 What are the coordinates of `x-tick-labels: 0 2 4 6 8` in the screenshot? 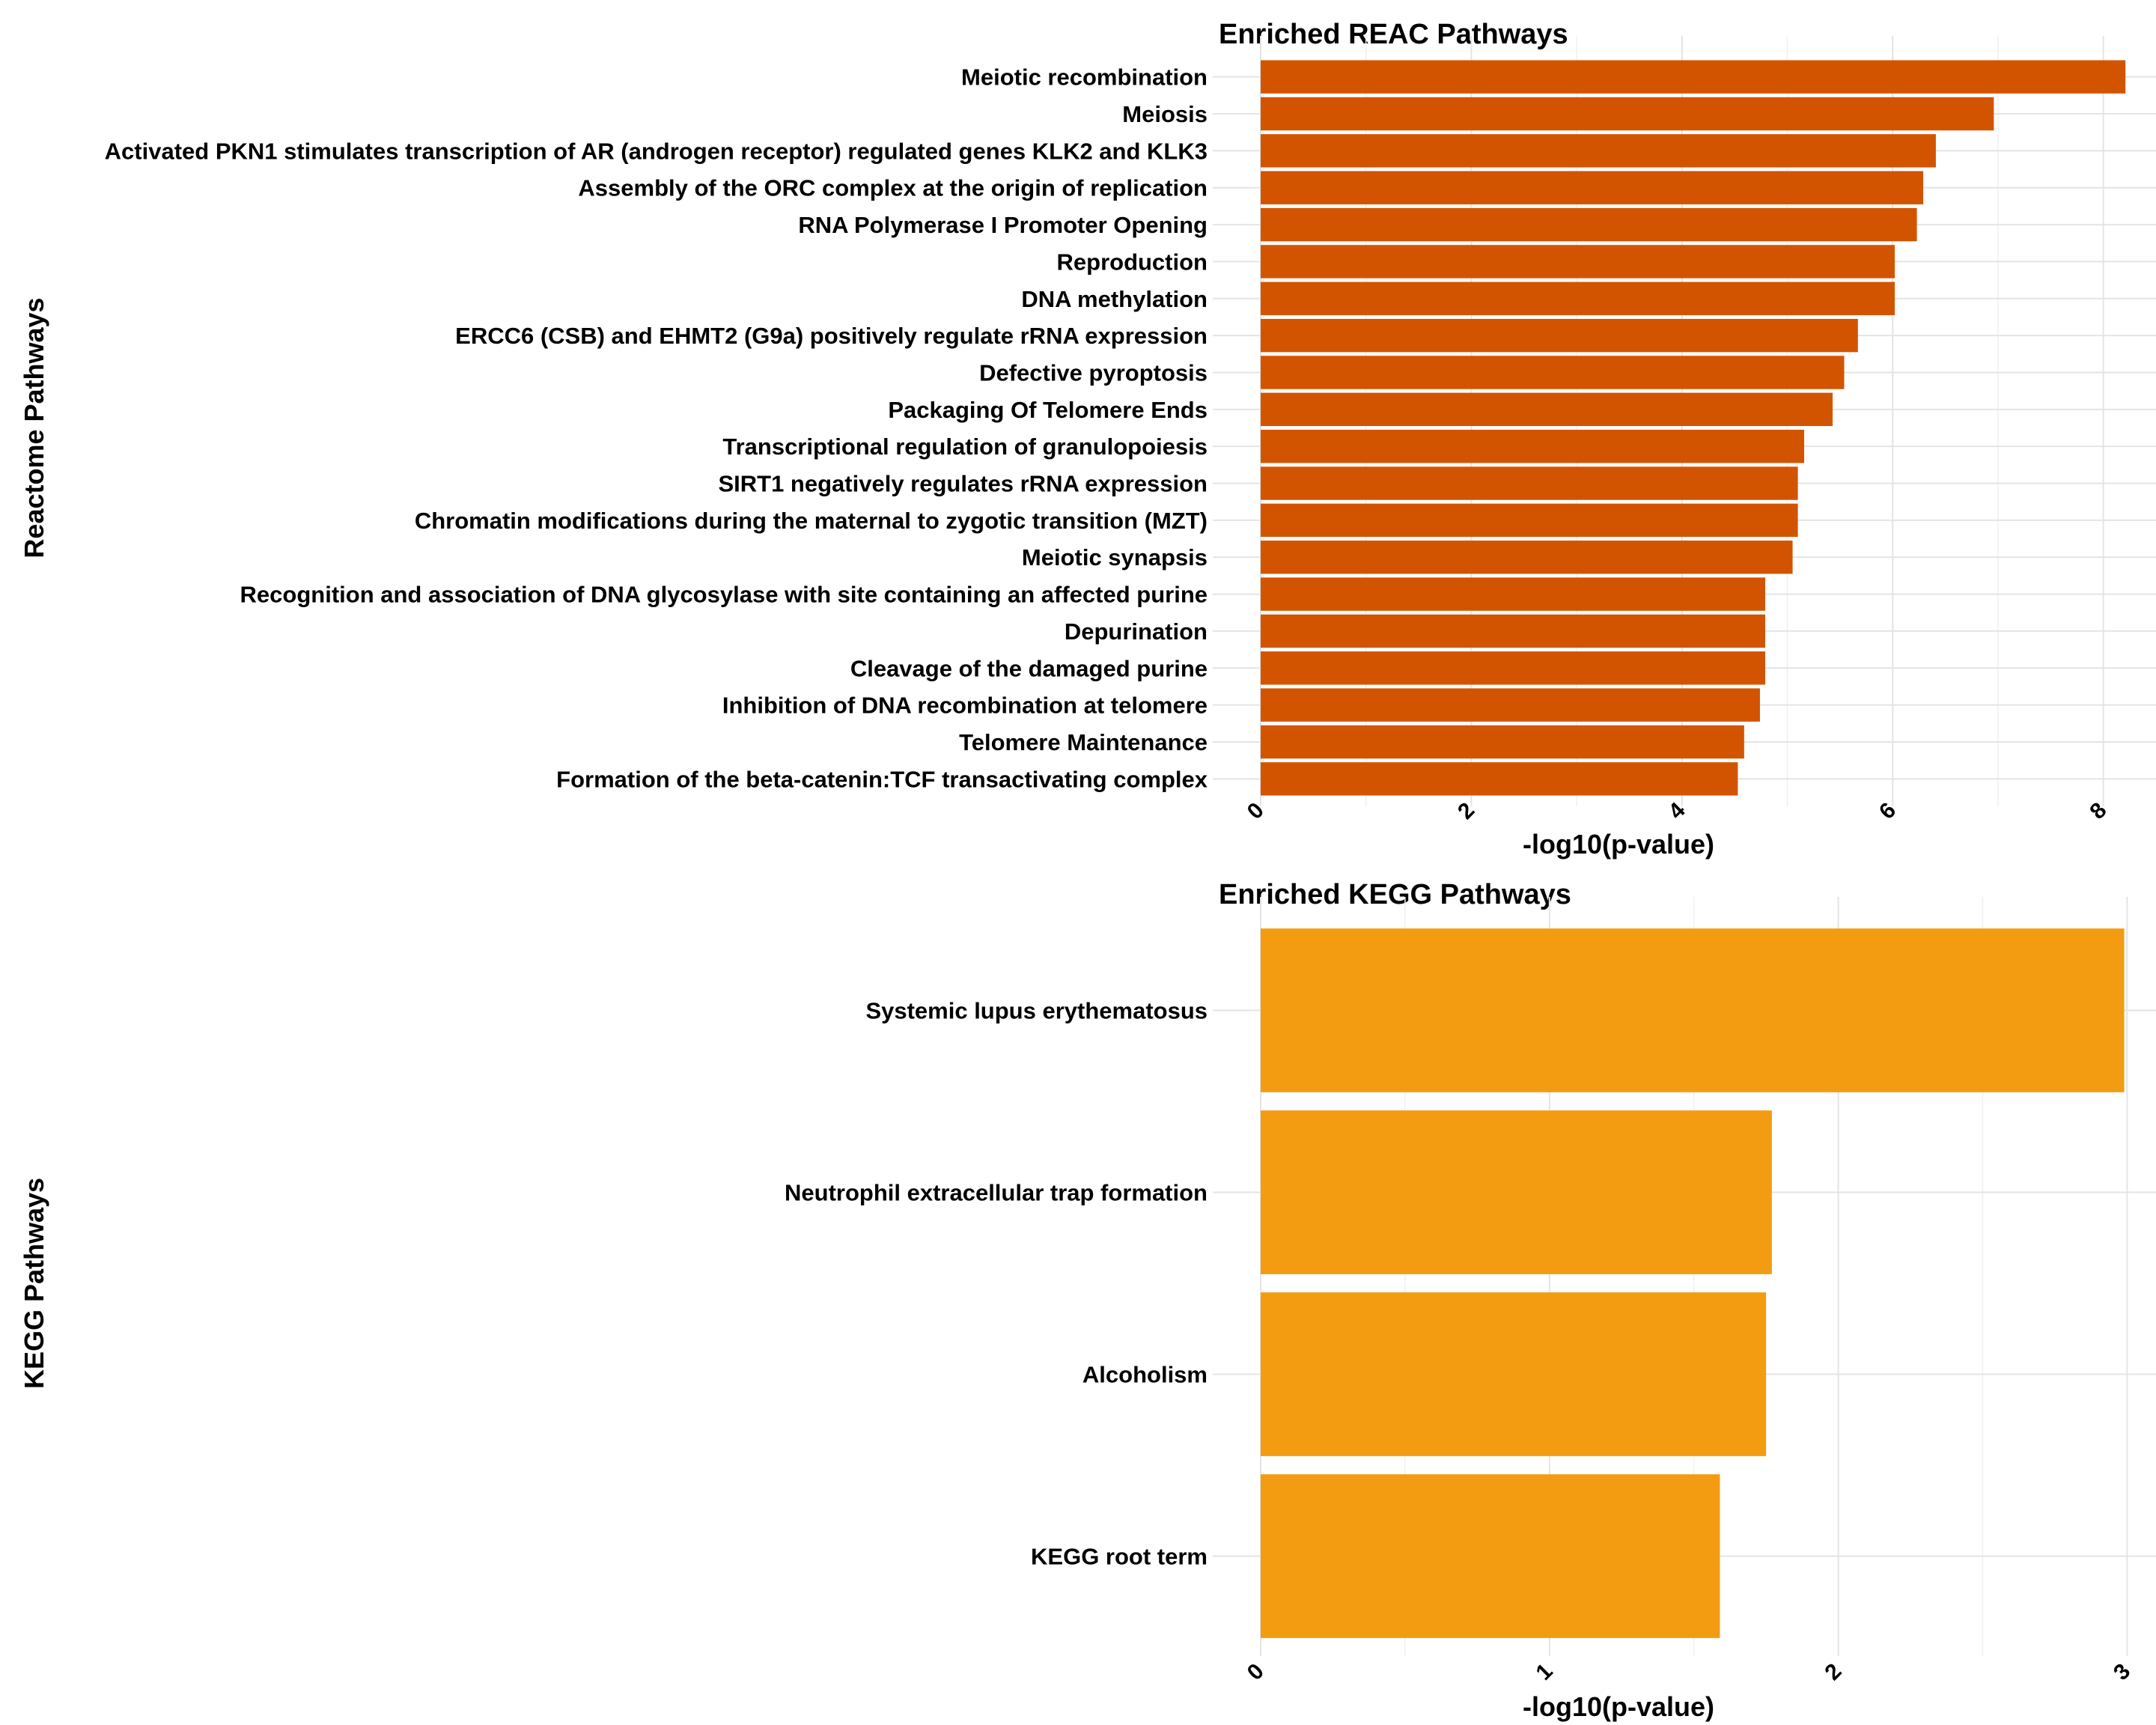 It's located at (1677, 810).